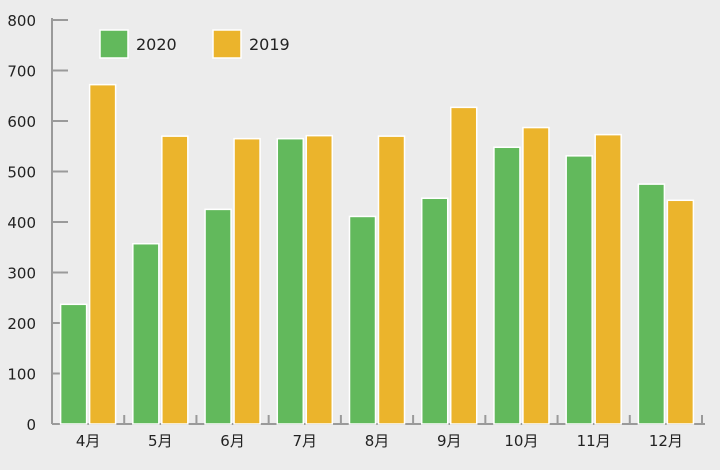  I want to click on x-tick-label: 11月, so click(594, 441).